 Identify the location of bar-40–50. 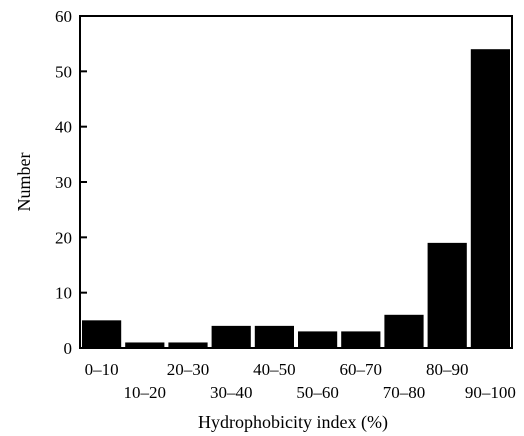
(274, 336).